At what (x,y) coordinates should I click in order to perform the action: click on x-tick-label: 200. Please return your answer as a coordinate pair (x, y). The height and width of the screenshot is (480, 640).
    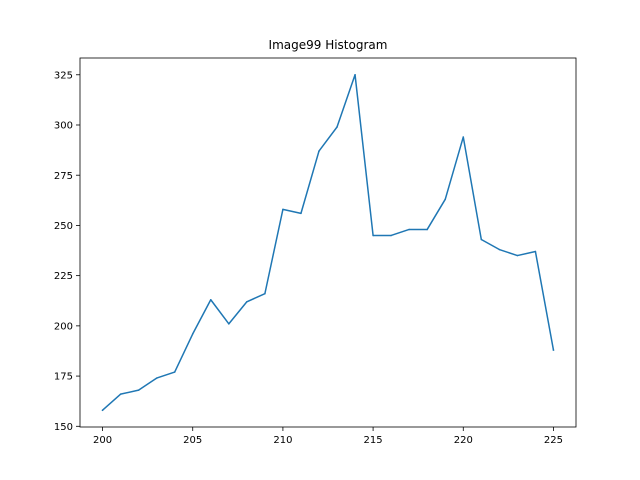
    Looking at the image, I should click on (102, 440).